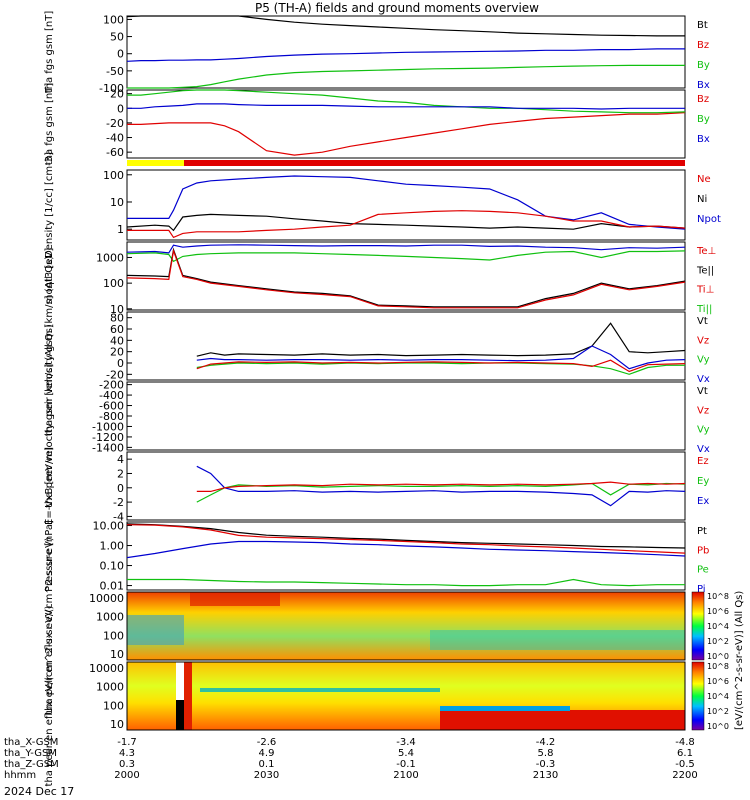 This screenshot has height=800, width=750. Describe the element at coordinates (120, 459) in the screenshot. I see `ytick-label: 4` at that location.